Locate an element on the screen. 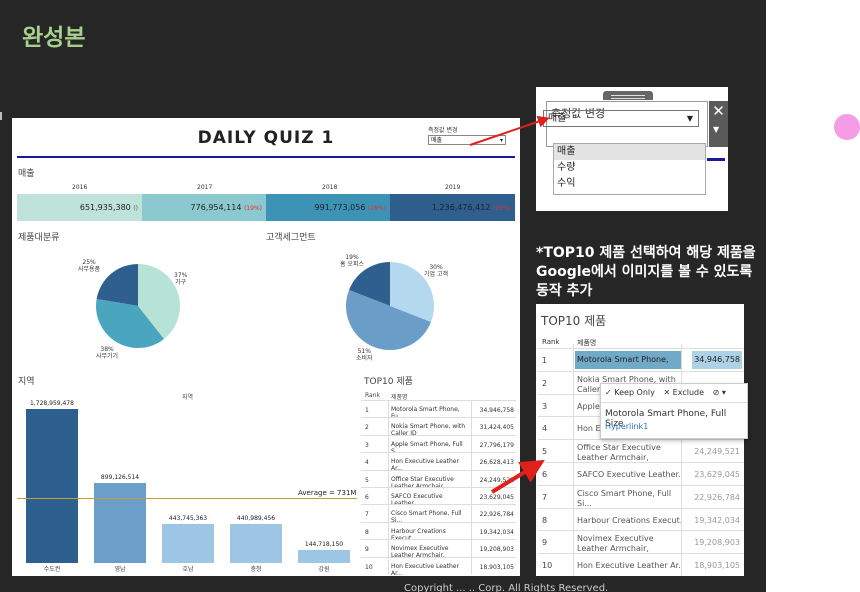 The width and height of the screenshot is (860, 592). bar-category-label: 영남 is located at coordinates (120, 569).